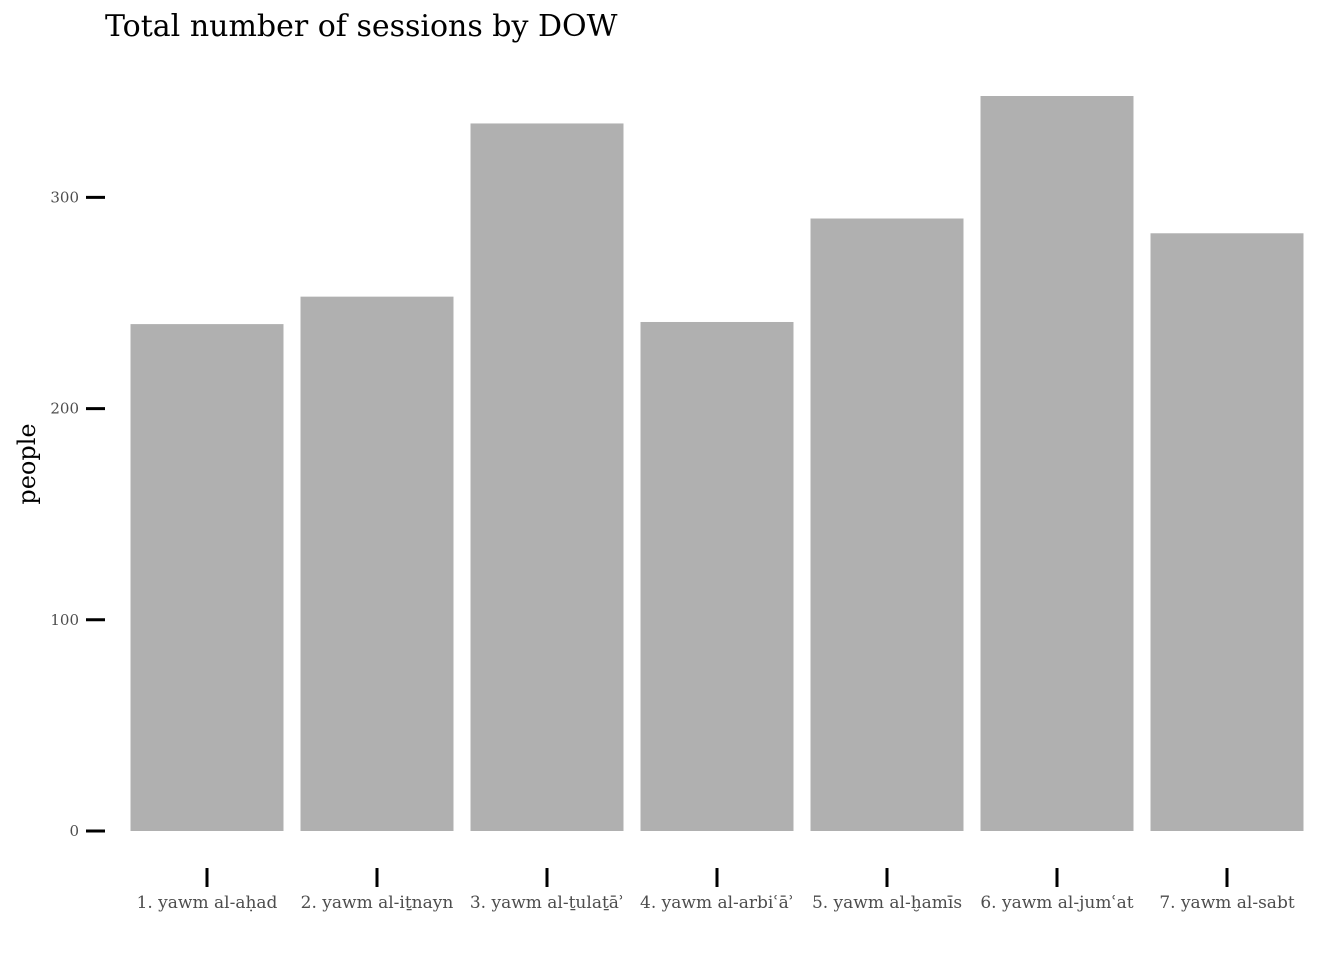 This screenshot has height=960, width=1344. What do you see at coordinates (547, 903) in the screenshot?
I see `x-tick-label: 3. yawm al-ṯulaṯāʾ` at bounding box center [547, 903].